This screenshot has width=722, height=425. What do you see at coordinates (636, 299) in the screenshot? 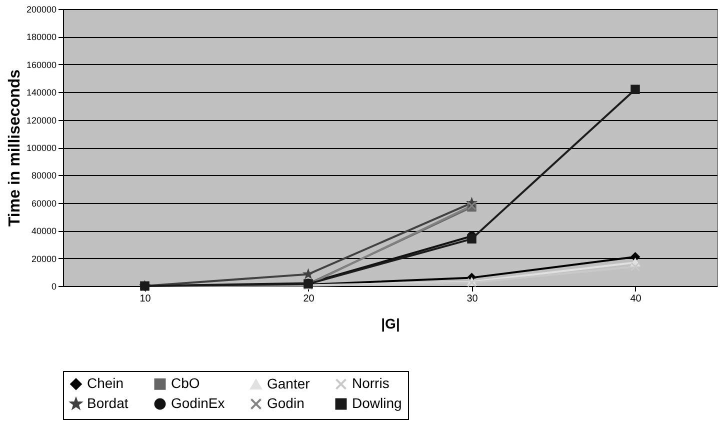
I see `x-tick-label: 40` at bounding box center [636, 299].